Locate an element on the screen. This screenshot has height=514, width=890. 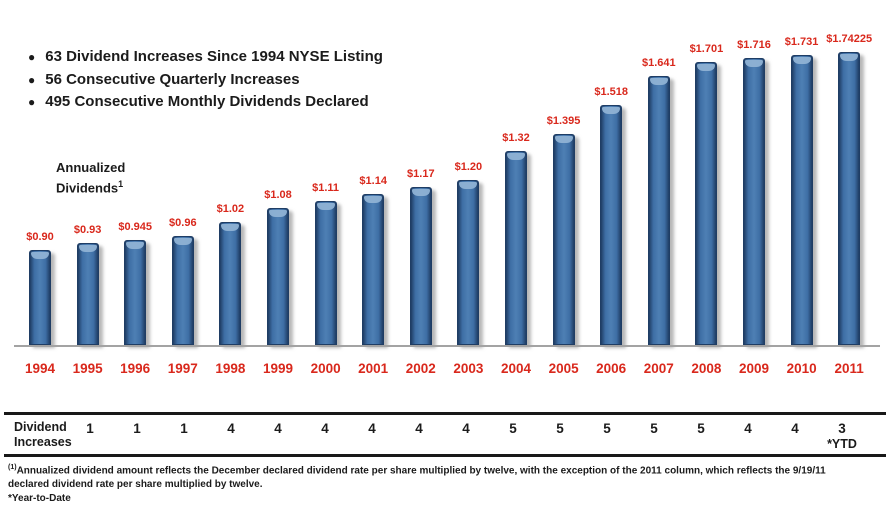
dividend-bar-2005 is located at coordinates (563, 239).